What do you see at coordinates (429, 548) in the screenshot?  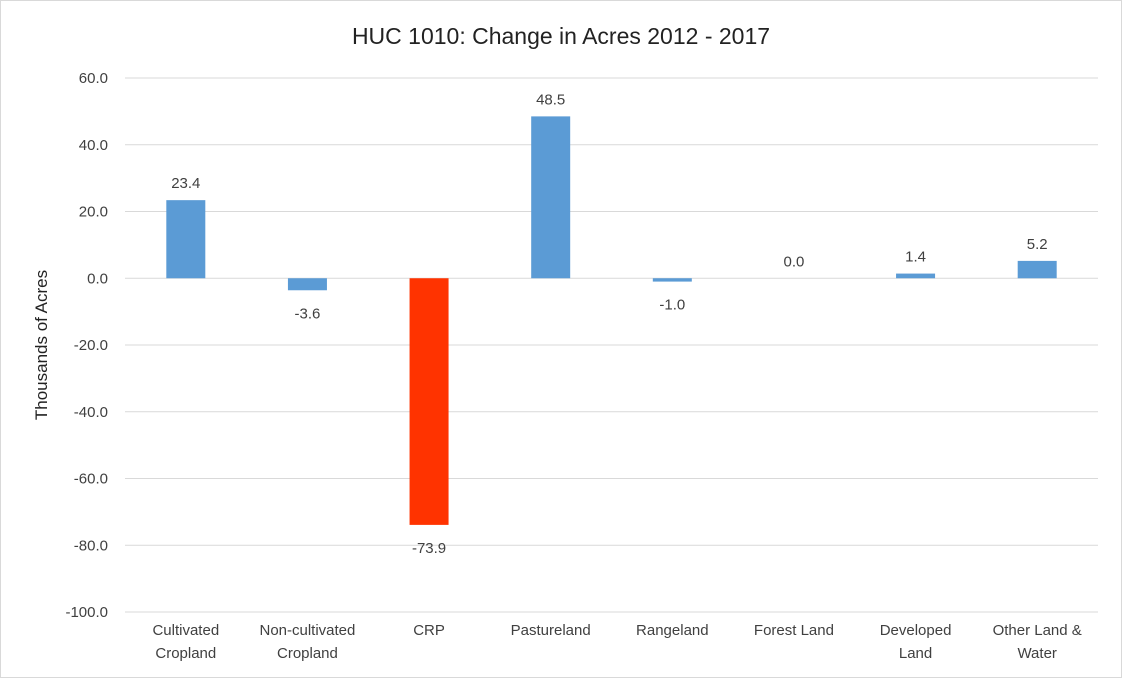 I see `data-label: -73.9` at bounding box center [429, 548].